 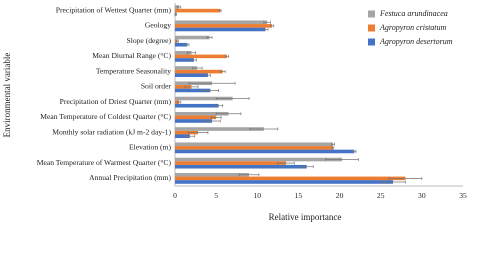 I want to click on x-tick-label: 25, so click(x=381, y=195).